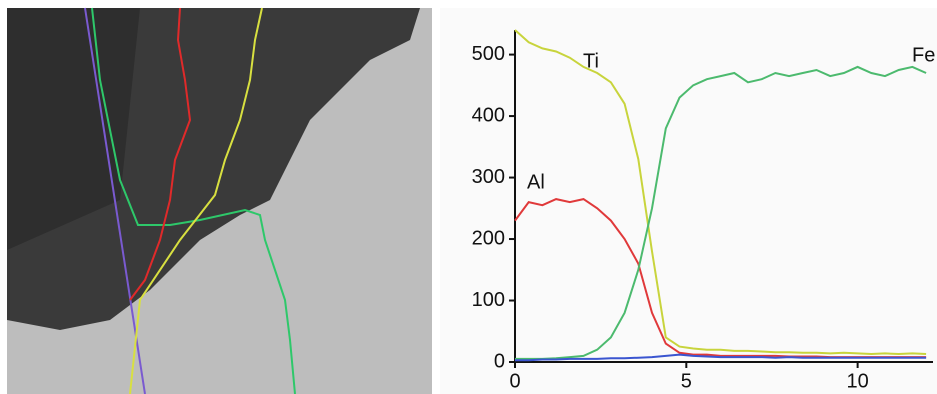 The height and width of the screenshot is (394, 937). I want to click on x-tick-label: 10, so click(857, 381).